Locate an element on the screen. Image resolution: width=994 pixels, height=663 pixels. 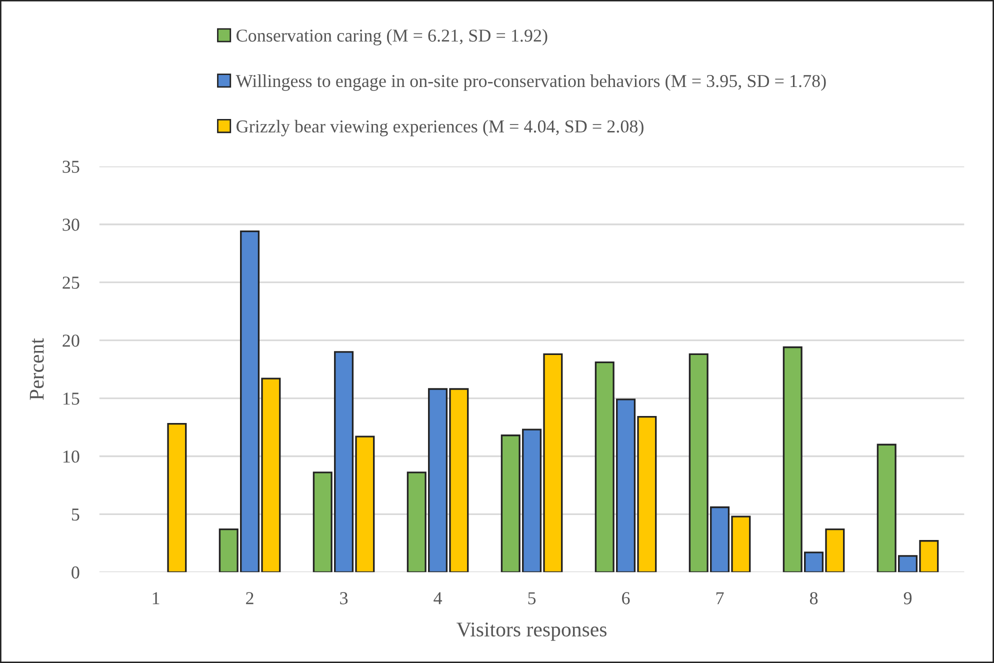
y-tick-label: 30 is located at coordinates (71, 224).